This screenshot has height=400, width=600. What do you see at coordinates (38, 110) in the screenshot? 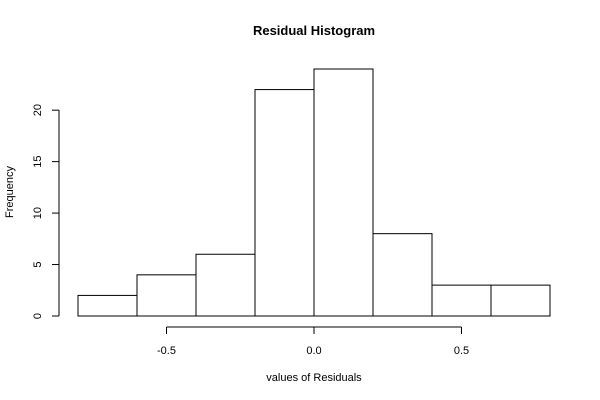
I see `y-tick-label: 20` at bounding box center [38, 110].